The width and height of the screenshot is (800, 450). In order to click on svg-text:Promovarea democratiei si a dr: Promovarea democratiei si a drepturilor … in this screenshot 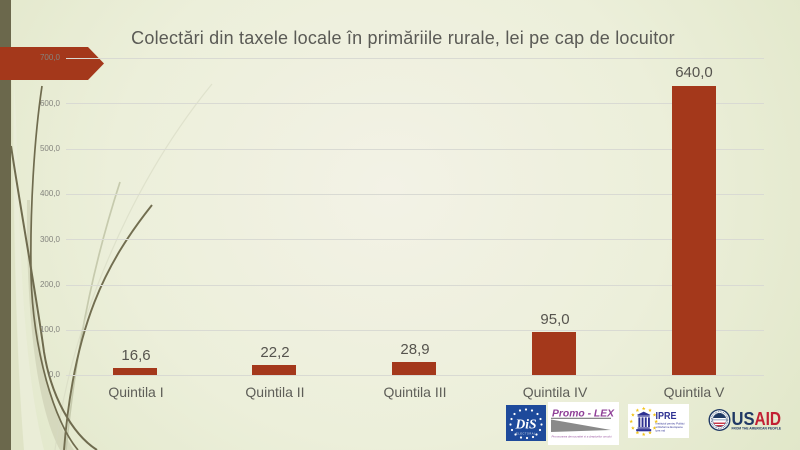, I will do `click(582, 437)`.